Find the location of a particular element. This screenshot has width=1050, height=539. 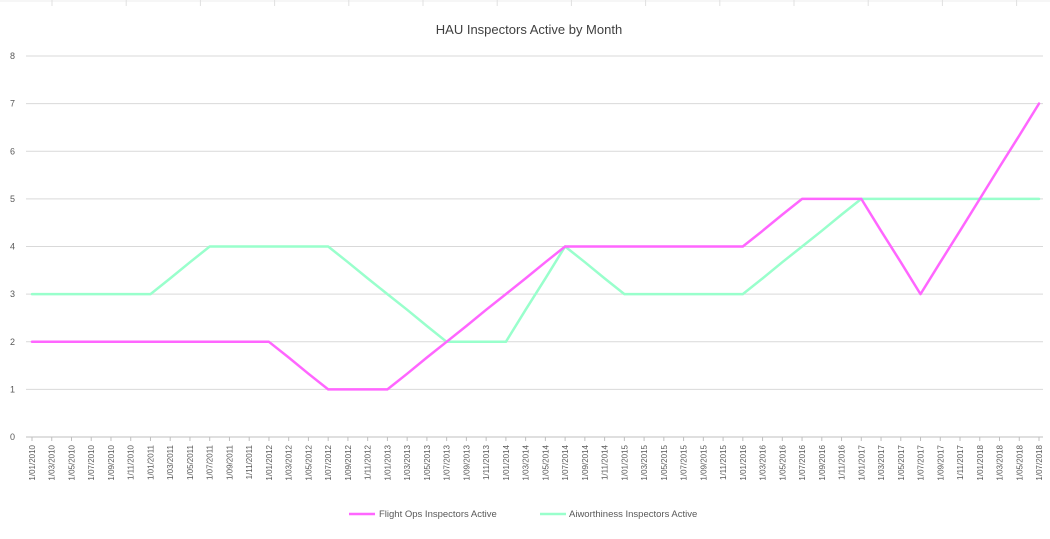

x-tick-label: 1/07/2013 is located at coordinates (447, 462).